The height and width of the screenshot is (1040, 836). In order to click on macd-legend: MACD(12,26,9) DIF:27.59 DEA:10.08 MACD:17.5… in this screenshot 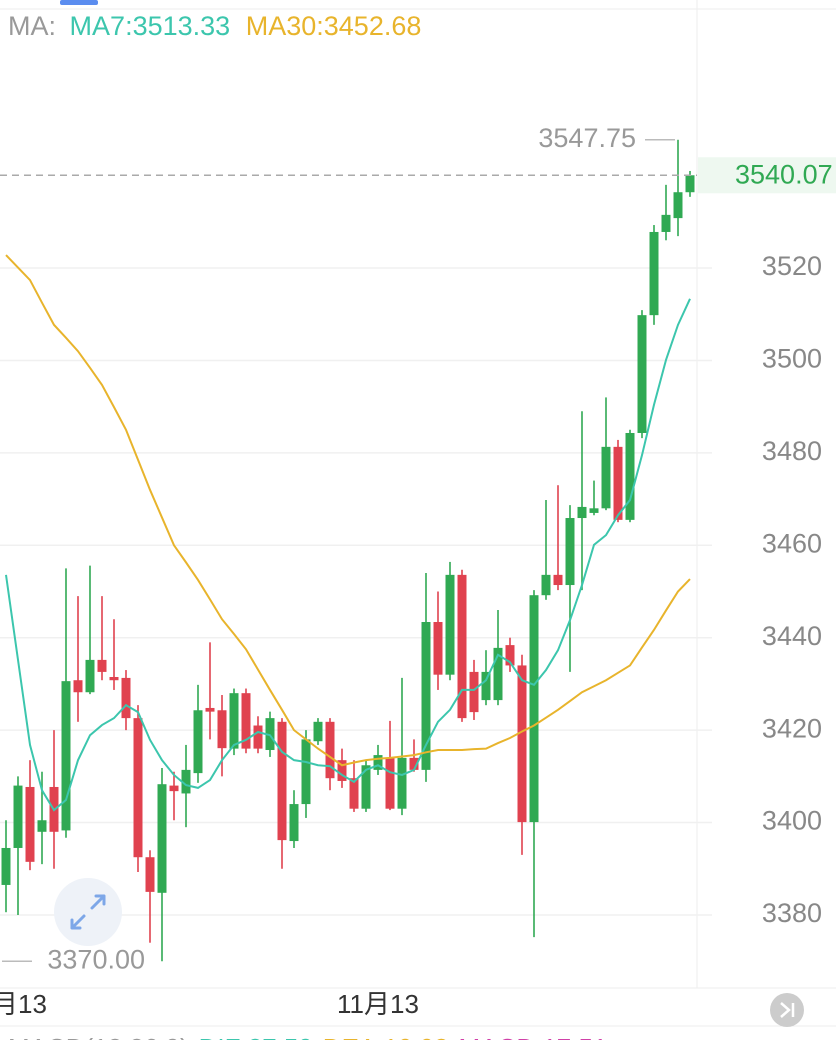, I will do `click(307, 1036)`.